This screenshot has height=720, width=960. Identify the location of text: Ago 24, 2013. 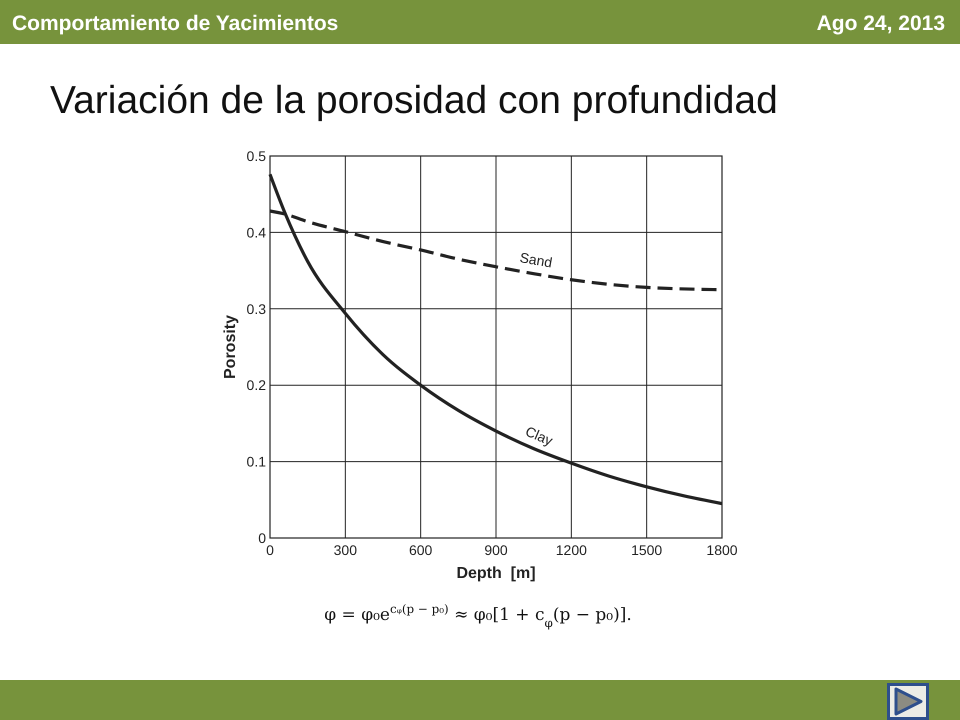
(880, 23).